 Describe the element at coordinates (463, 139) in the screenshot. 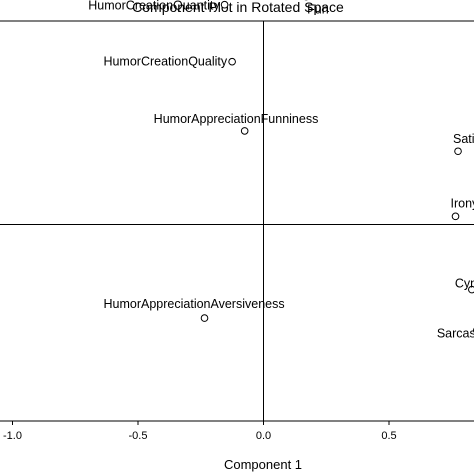

I see `data-point-label: Satire` at that location.